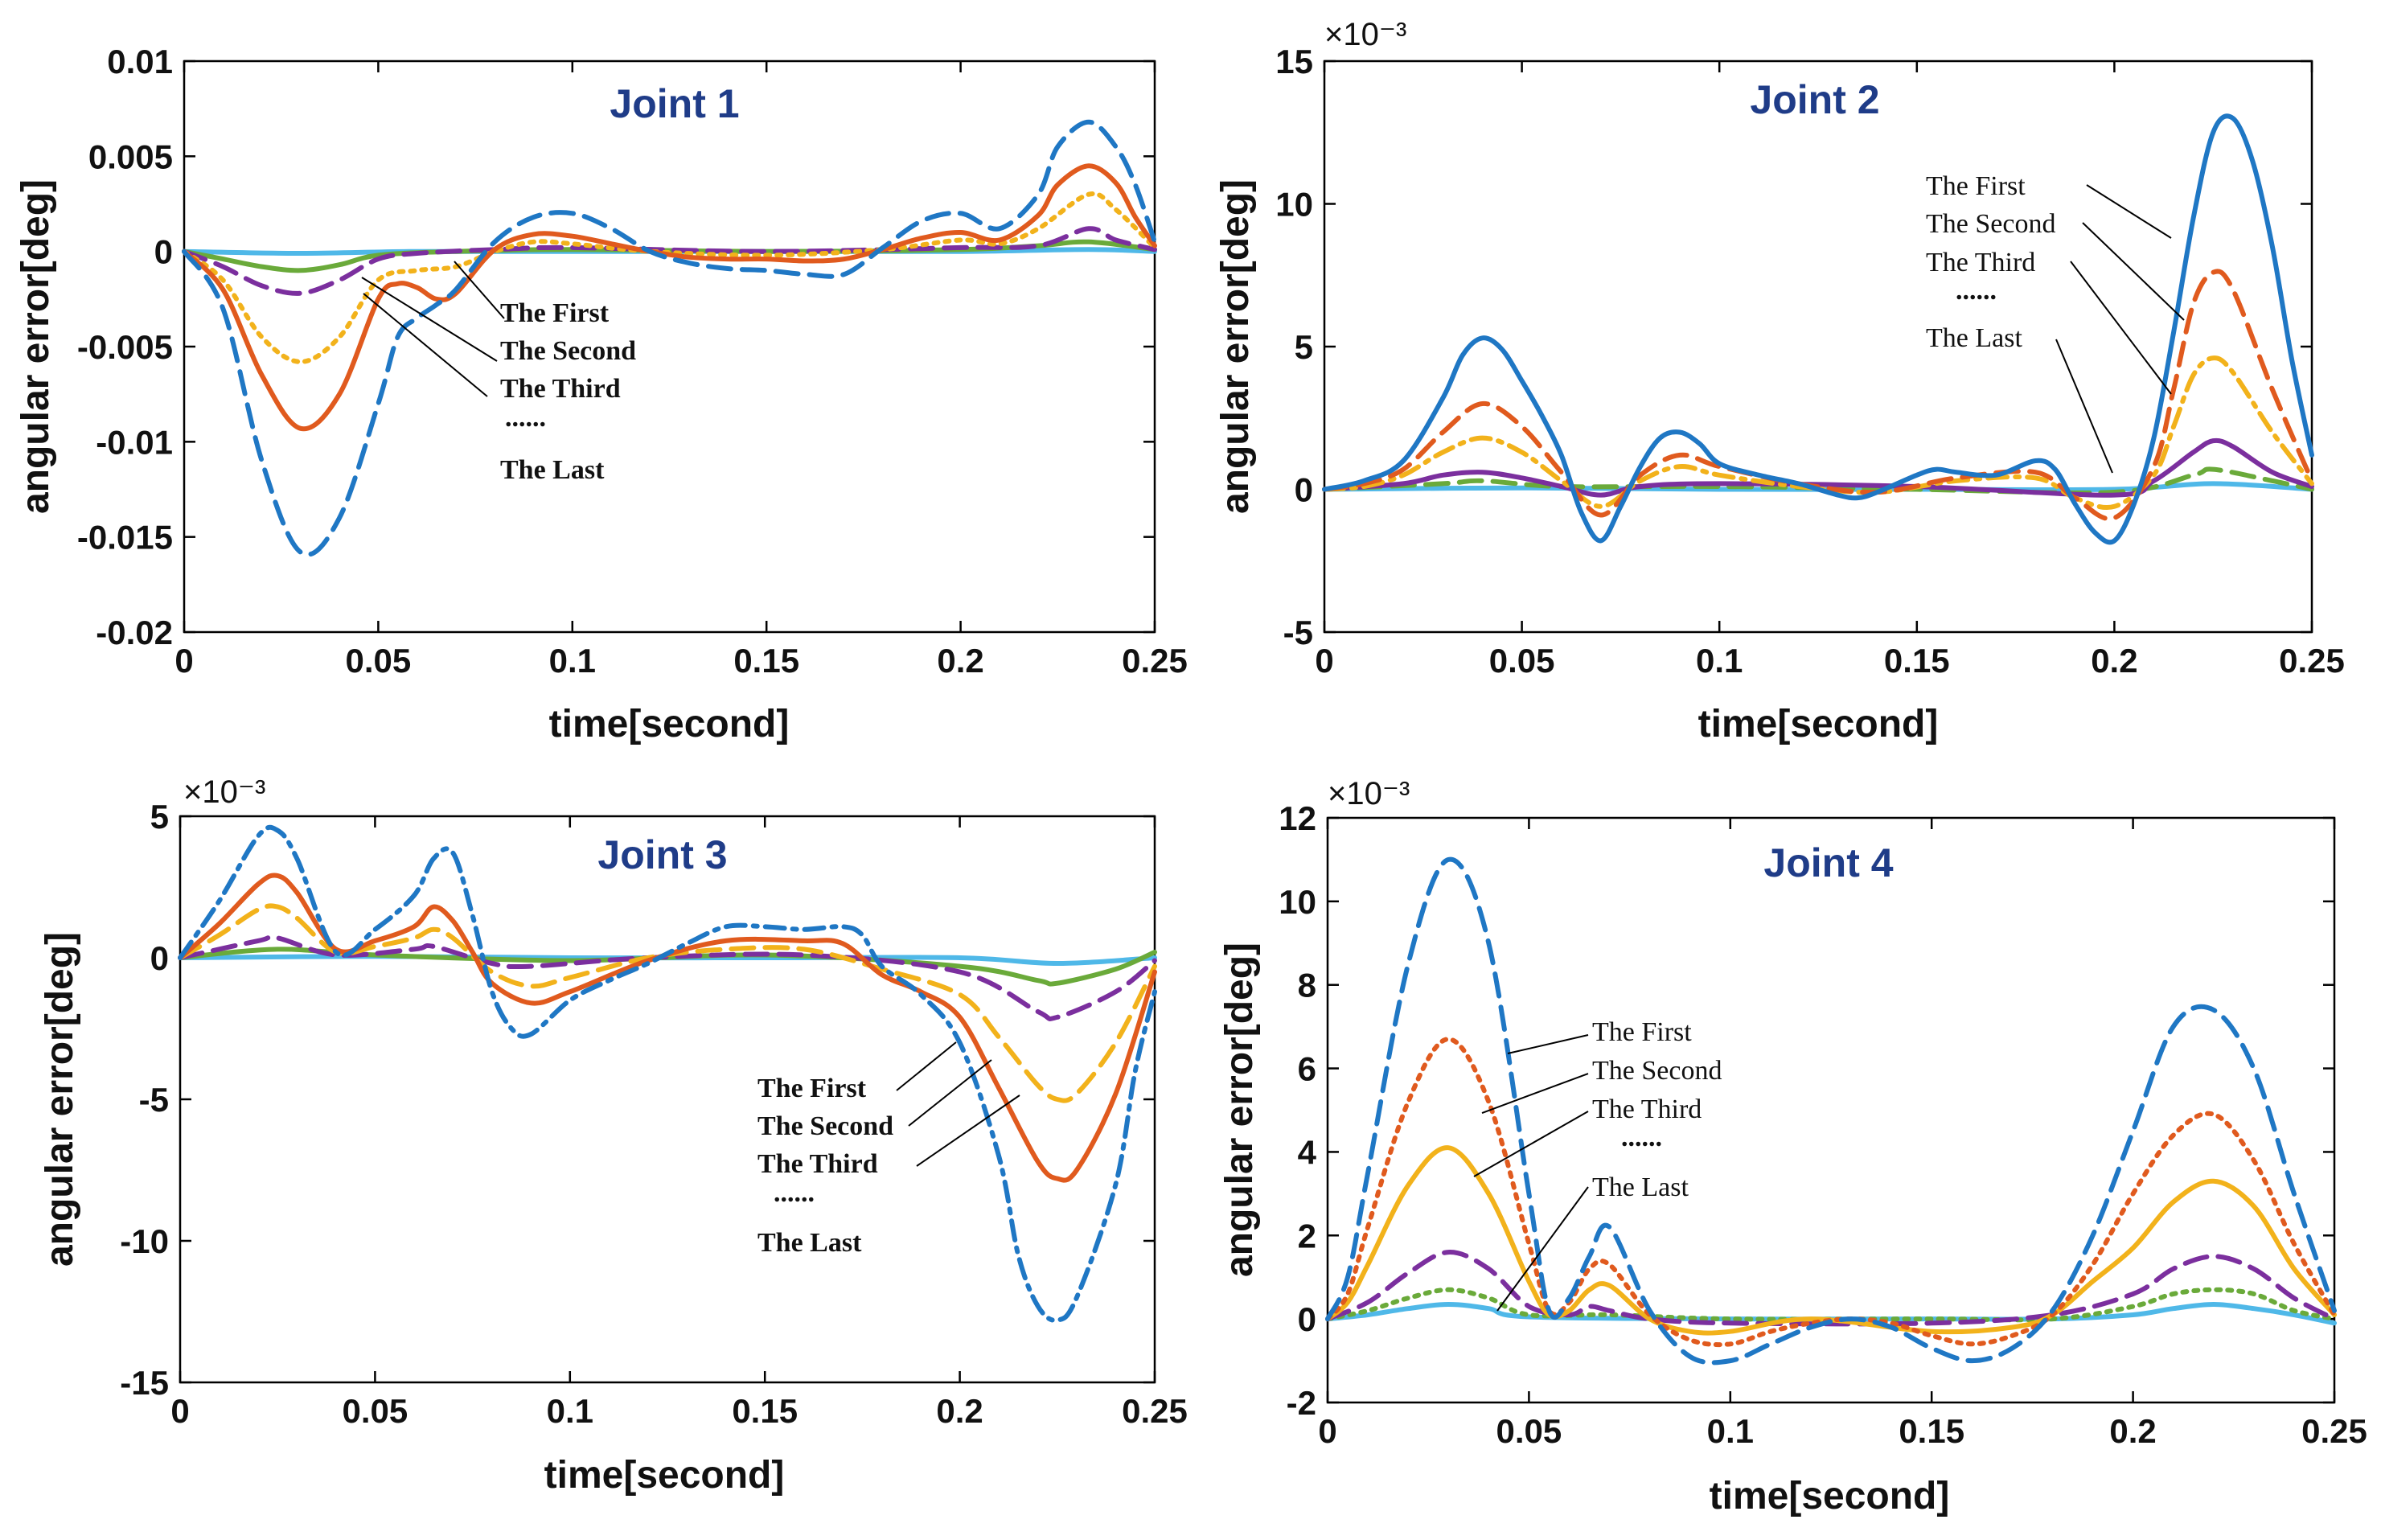 The width and height of the screenshot is (2381, 1540). Describe the element at coordinates (140, 61) in the screenshot. I see `y-tick-label: 0.01` at that location.